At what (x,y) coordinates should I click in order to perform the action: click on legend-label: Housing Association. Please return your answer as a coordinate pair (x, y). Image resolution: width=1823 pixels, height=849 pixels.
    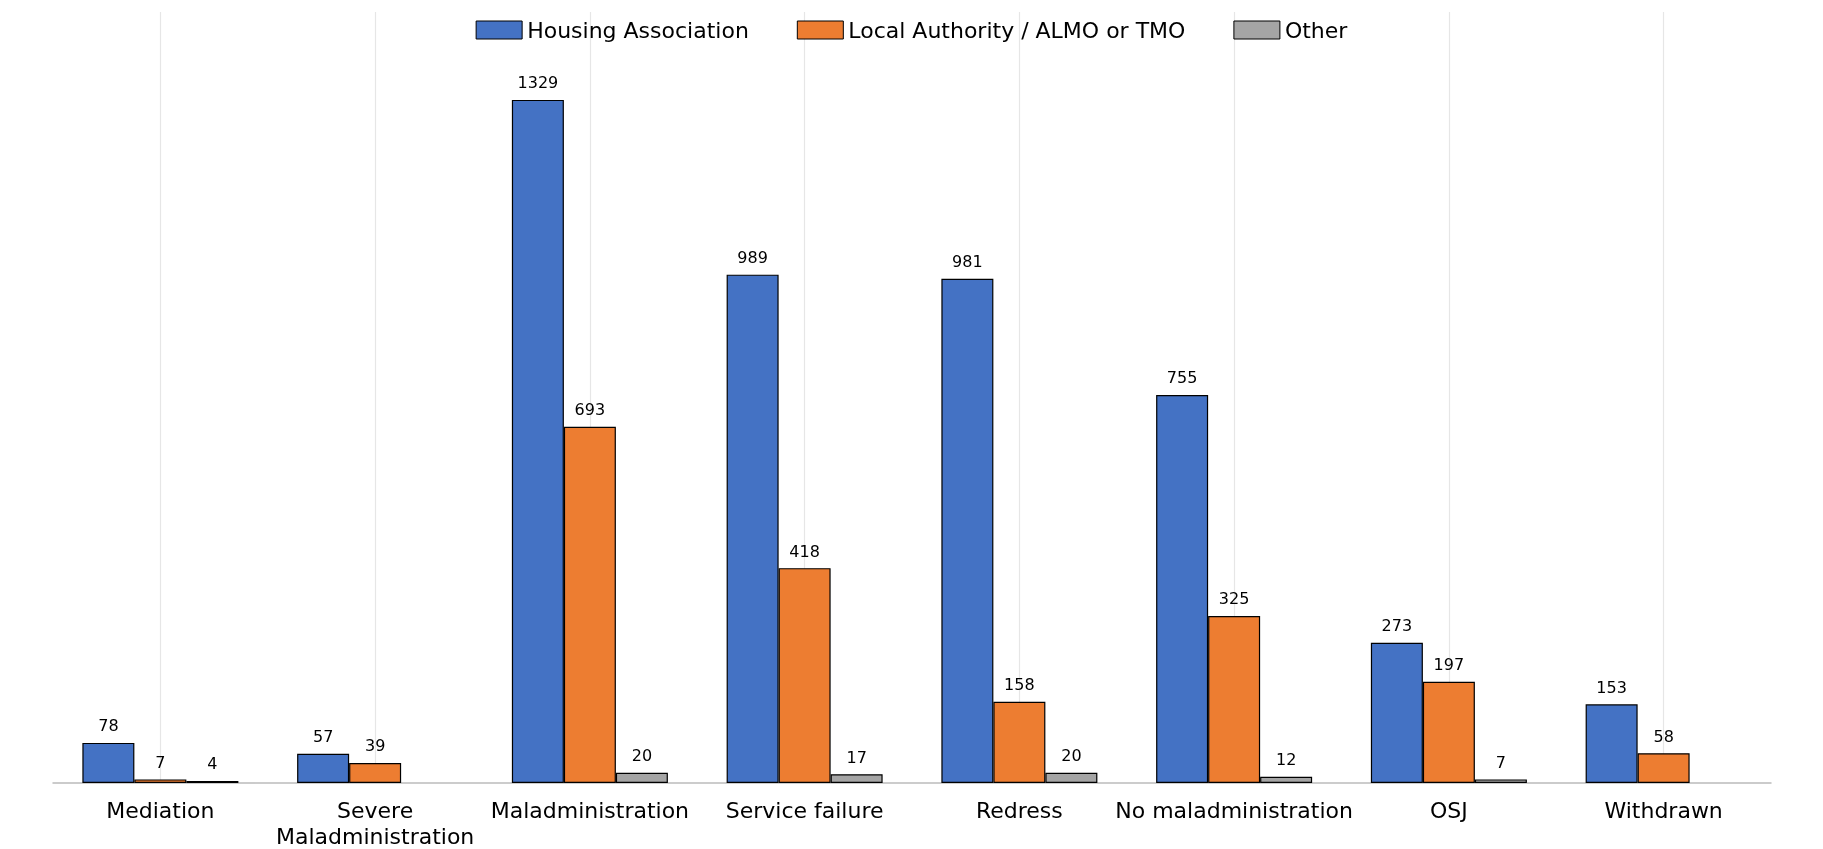
    Looking at the image, I should click on (638, 30).